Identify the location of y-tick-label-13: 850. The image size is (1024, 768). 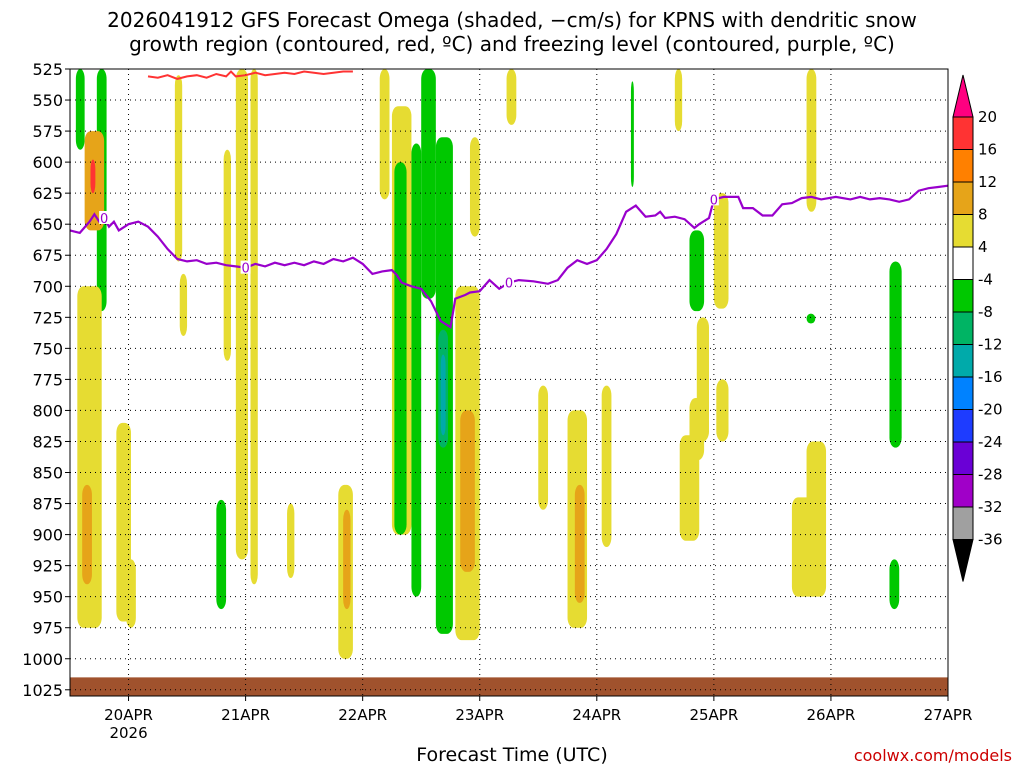
(47, 473).